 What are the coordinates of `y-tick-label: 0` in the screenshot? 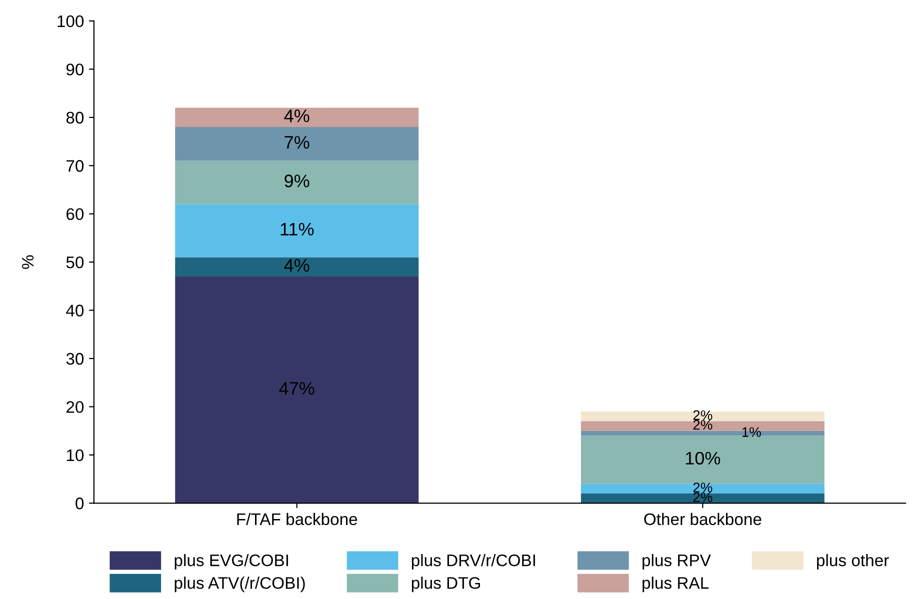 It's located at (80, 504).